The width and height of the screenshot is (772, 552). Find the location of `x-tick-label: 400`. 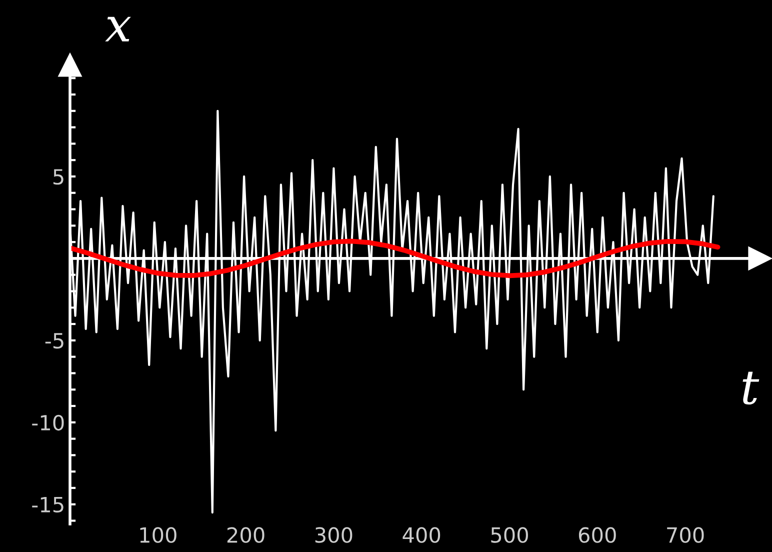

x-tick-label: 400 is located at coordinates (421, 535).